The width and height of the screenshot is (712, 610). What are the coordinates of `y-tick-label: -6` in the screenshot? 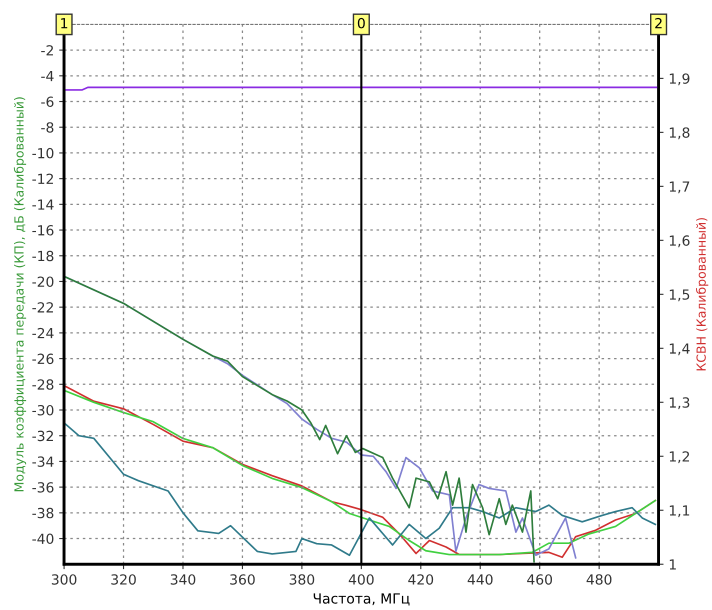 It's located at (47, 101).